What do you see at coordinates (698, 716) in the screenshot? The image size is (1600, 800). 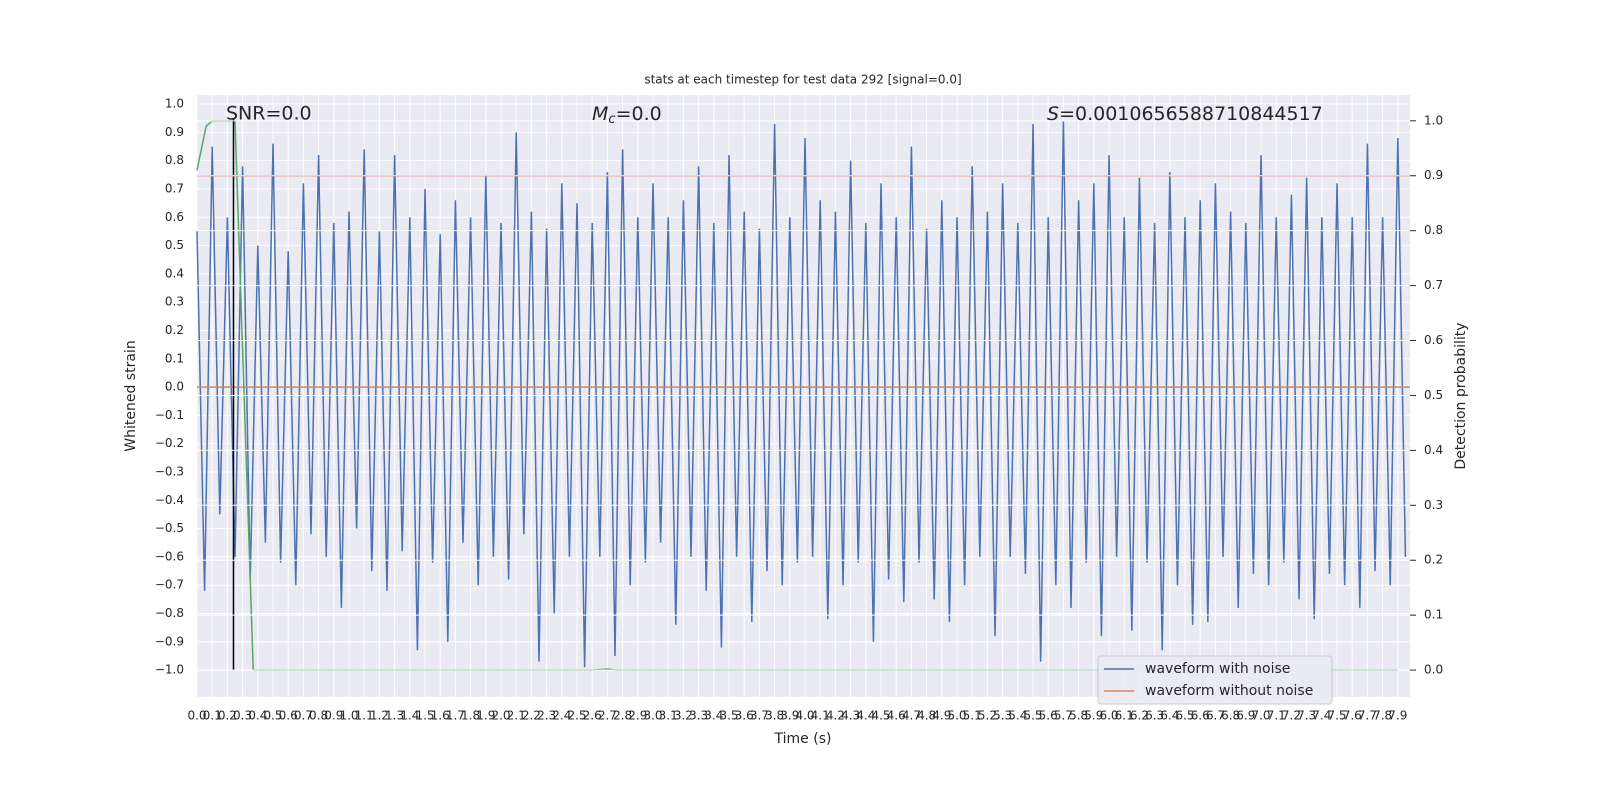 I see `x-tick-label: 3.3` at bounding box center [698, 716].